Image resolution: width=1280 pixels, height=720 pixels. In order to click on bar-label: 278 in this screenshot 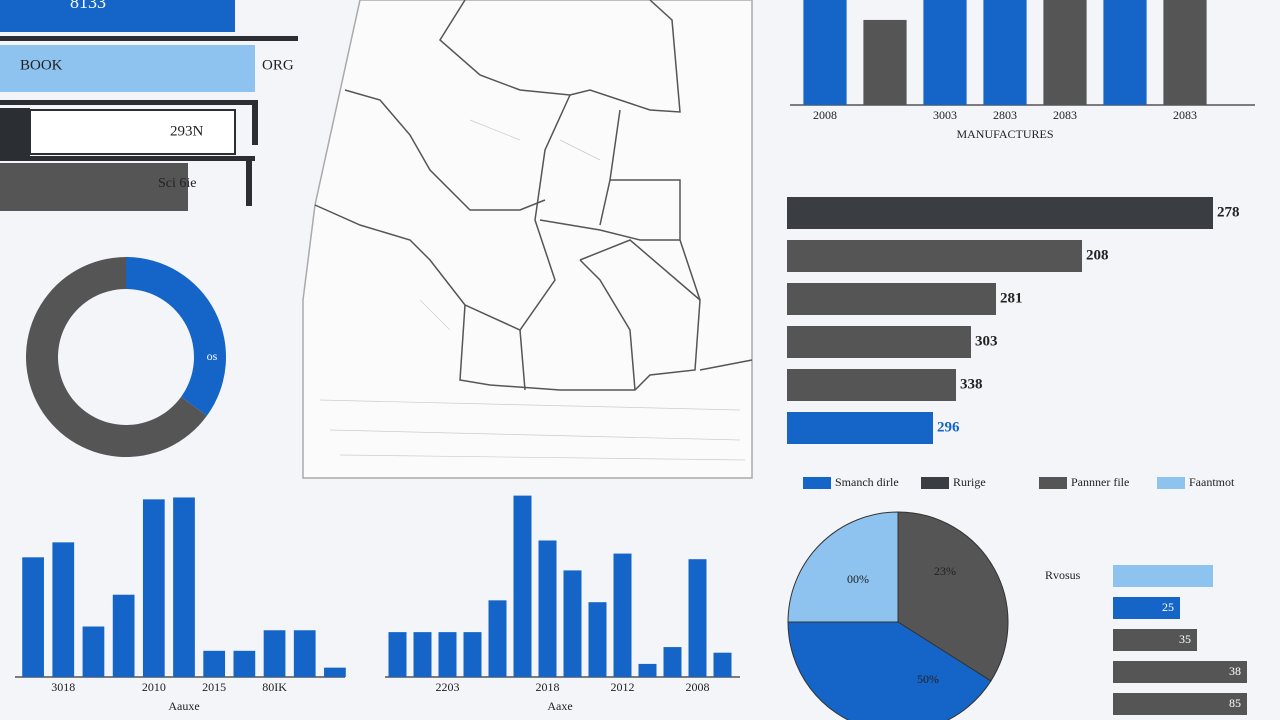, I will do `click(1228, 212)`.